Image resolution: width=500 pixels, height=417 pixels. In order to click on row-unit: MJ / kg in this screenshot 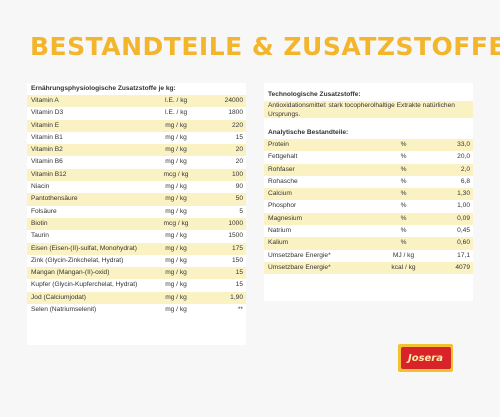, I will do `click(403, 255)`.